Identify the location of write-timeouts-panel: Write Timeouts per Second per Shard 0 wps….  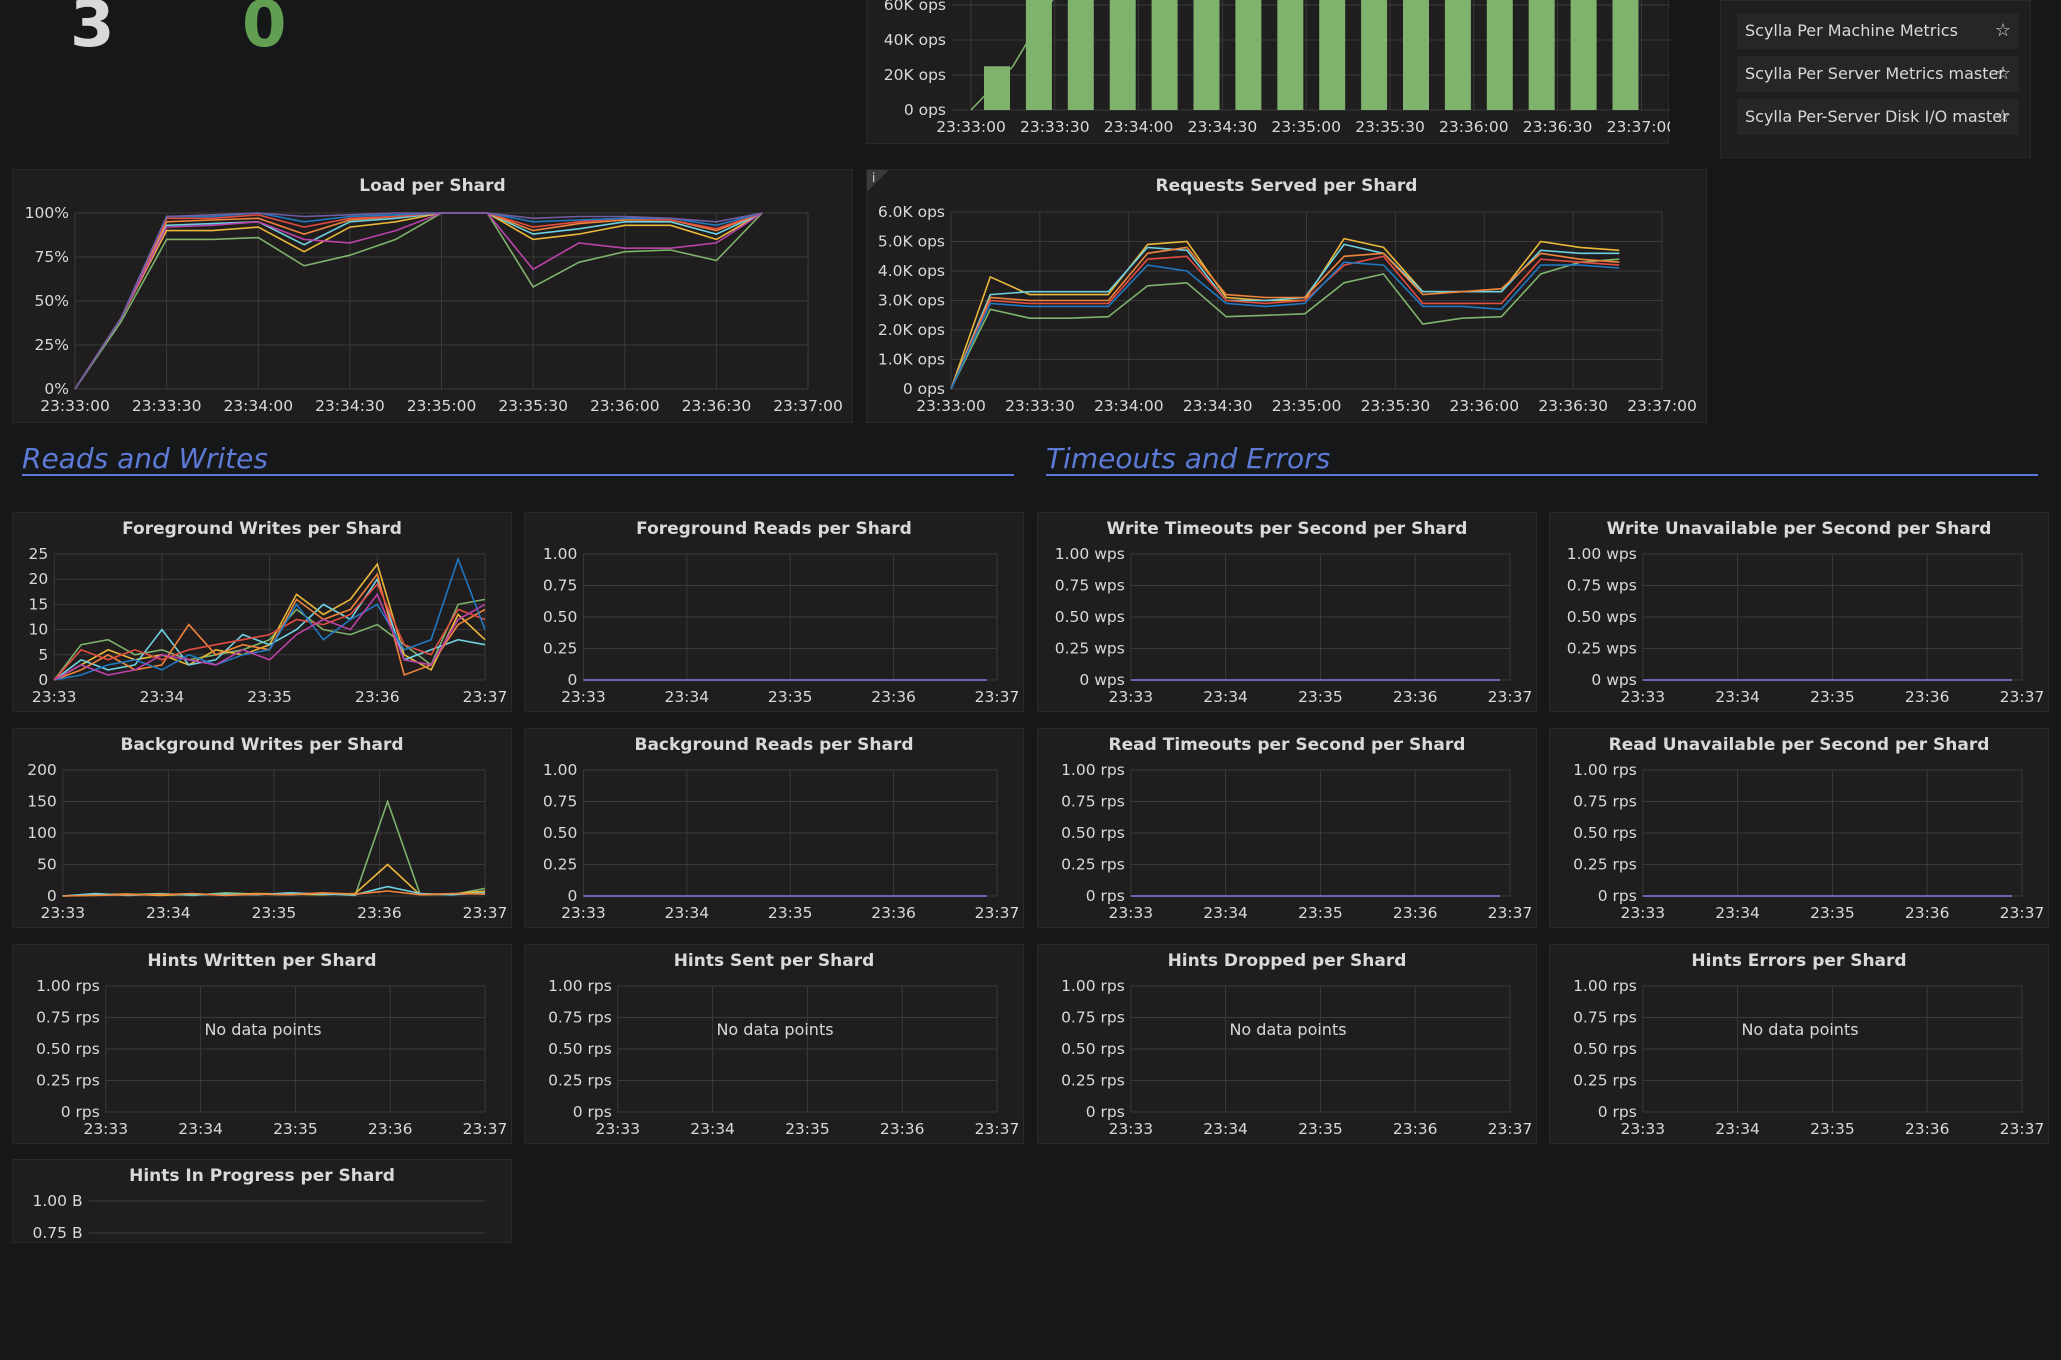
(1287, 612).